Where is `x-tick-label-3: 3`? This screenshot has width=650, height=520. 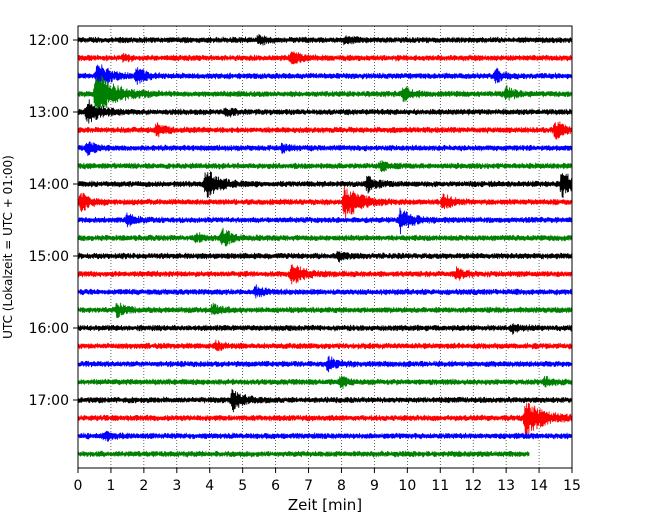
x-tick-label-3: 3 is located at coordinates (176, 486).